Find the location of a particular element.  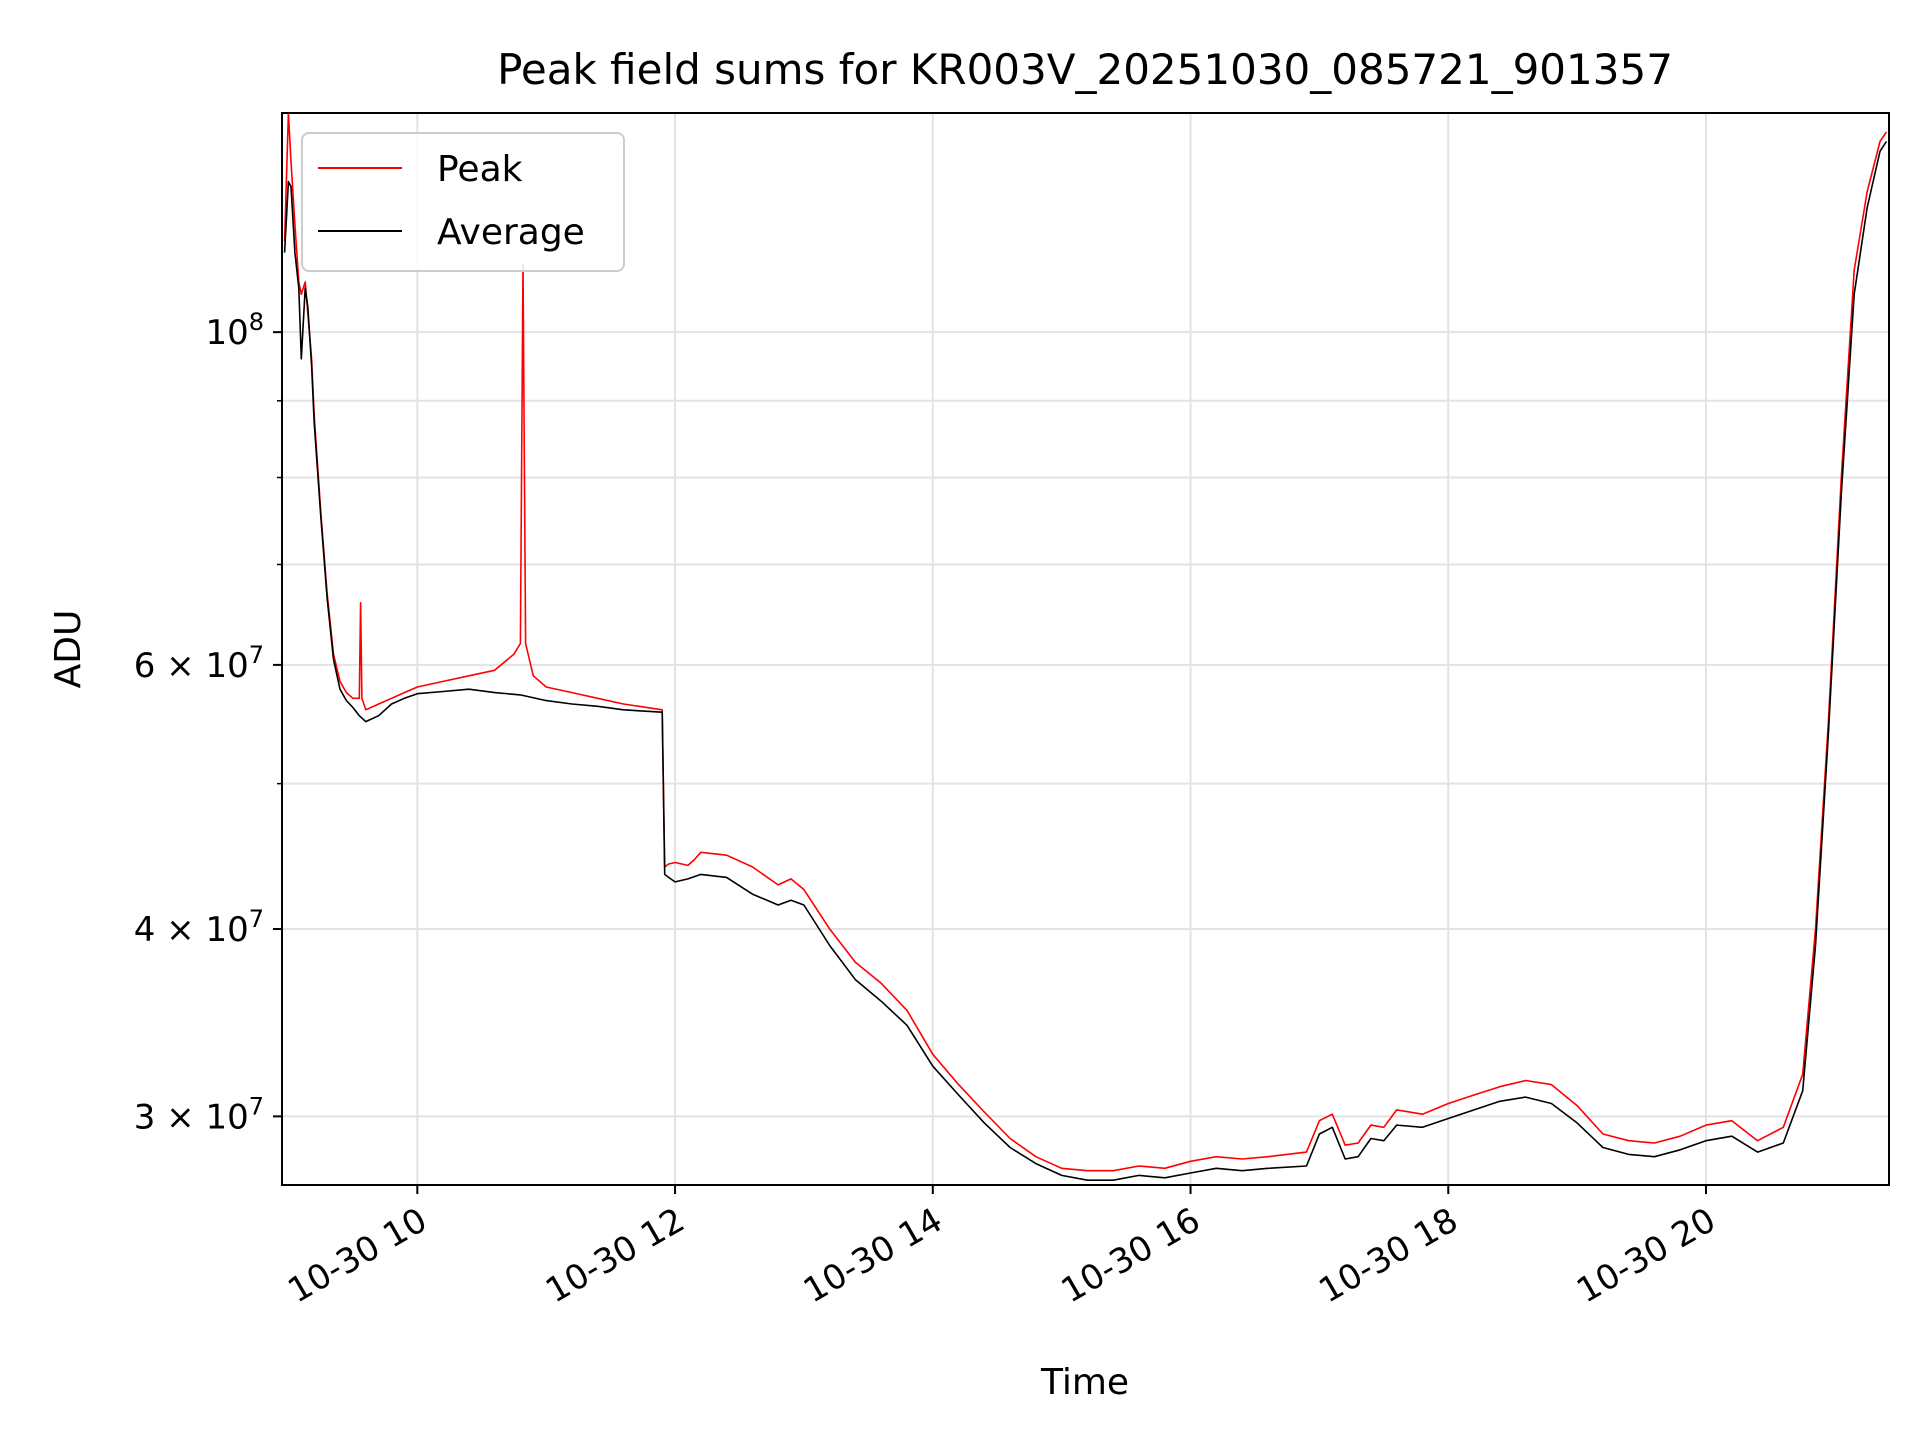

y-axis-label: ADU is located at coordinates (68, 649).